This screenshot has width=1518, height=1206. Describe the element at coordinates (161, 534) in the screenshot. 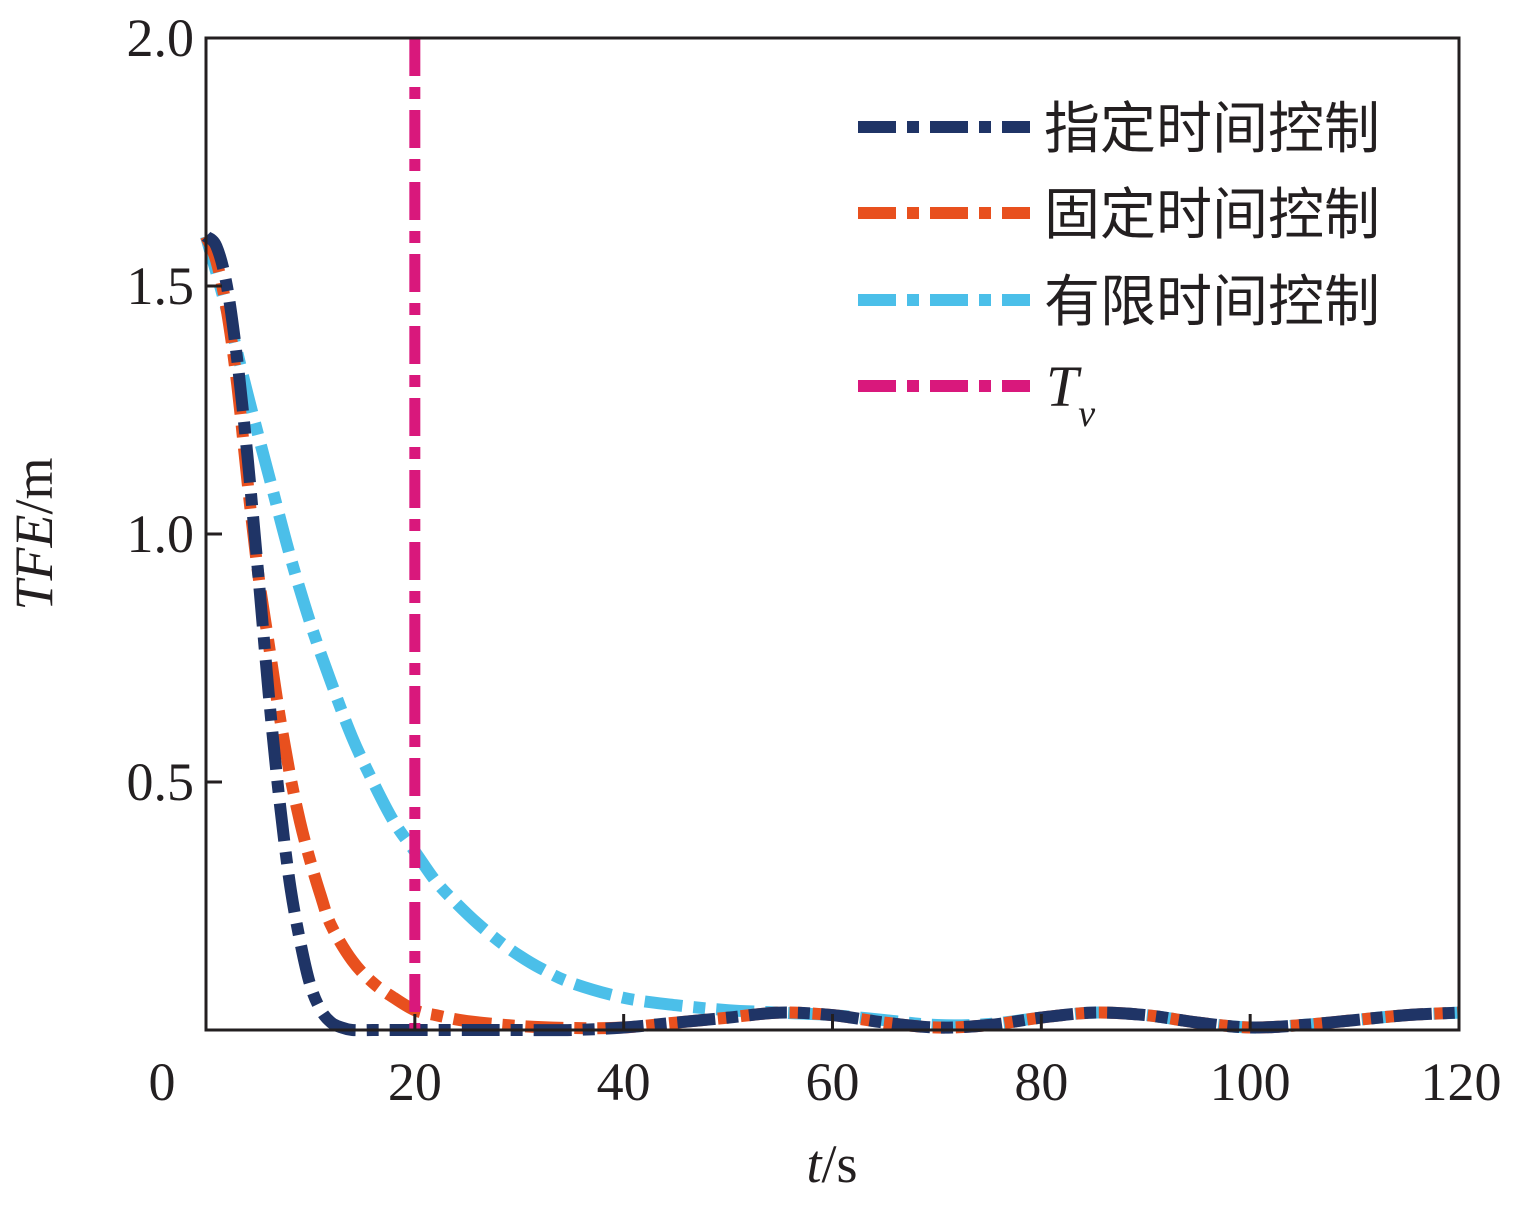

I see `y-tick-label: 1.0` at that location.